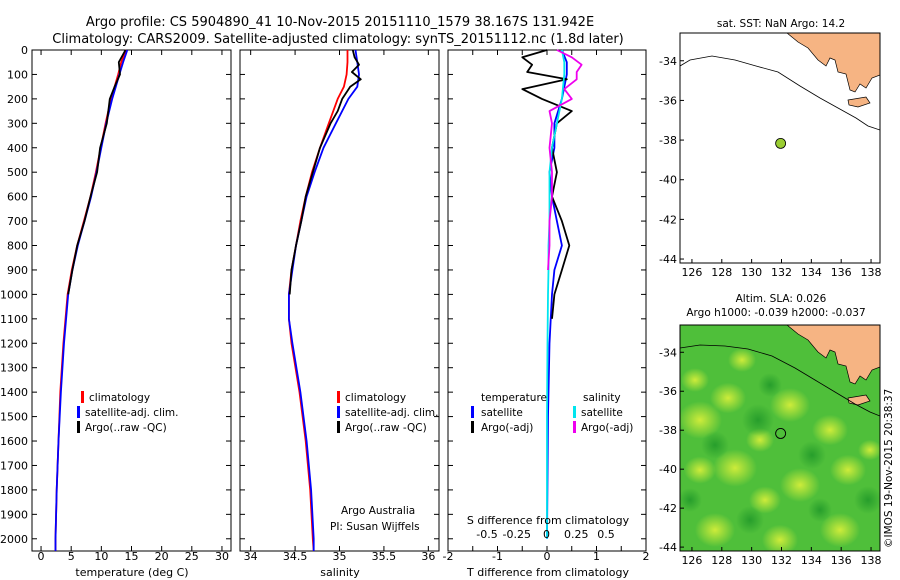 The image size is (900, 580). I want to click on x-tick-label: 35.5, so click(384, 556).